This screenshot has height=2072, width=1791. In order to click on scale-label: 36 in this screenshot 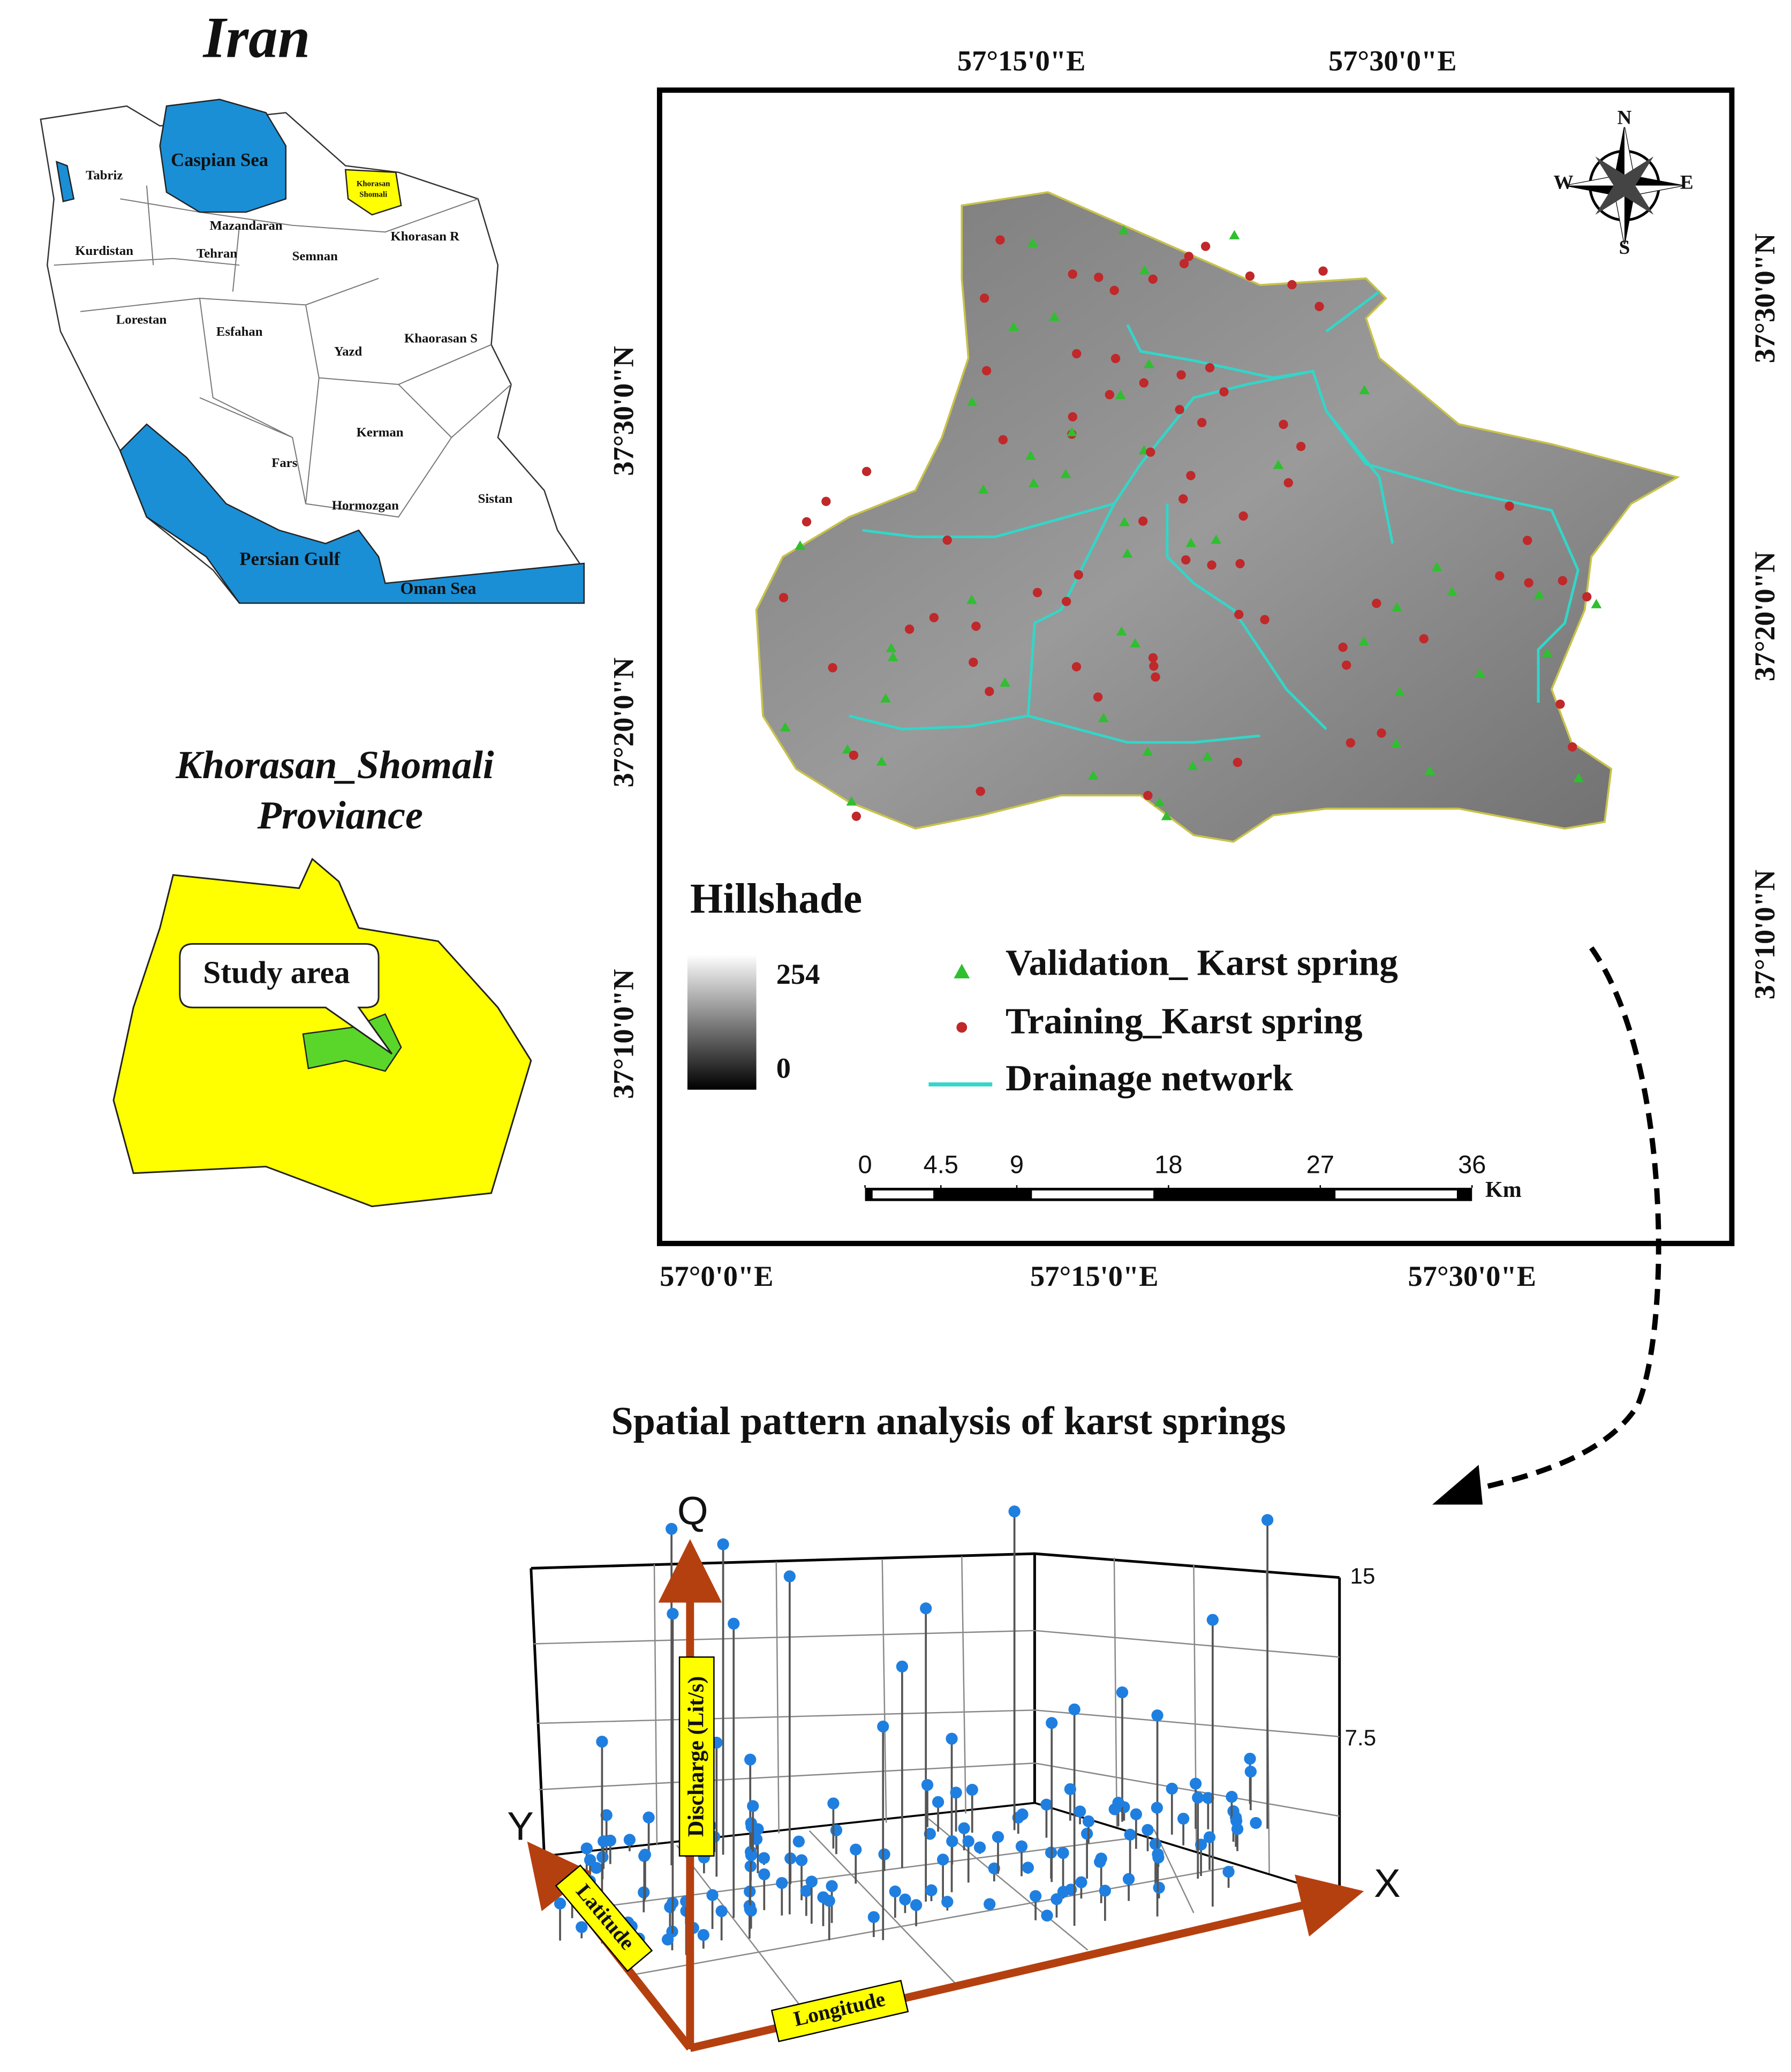, I will do `click(1472, 1164)`.